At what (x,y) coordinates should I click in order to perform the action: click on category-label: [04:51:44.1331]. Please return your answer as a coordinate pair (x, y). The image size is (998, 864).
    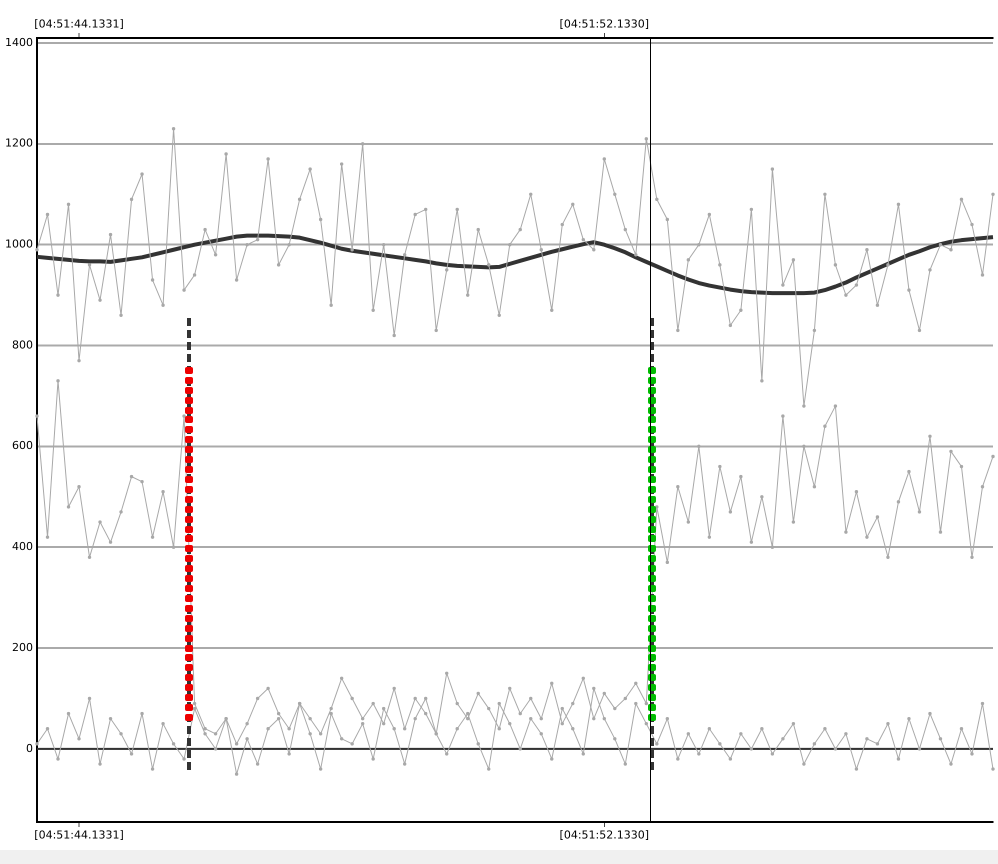
    Looking at the image, I should click on (79, 23).